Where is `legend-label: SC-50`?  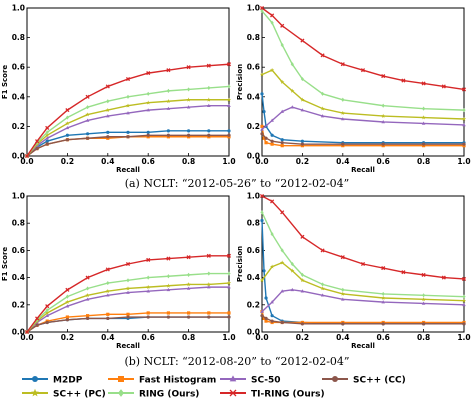
legend-label: SC-50 is located at coordinates (266, 381).